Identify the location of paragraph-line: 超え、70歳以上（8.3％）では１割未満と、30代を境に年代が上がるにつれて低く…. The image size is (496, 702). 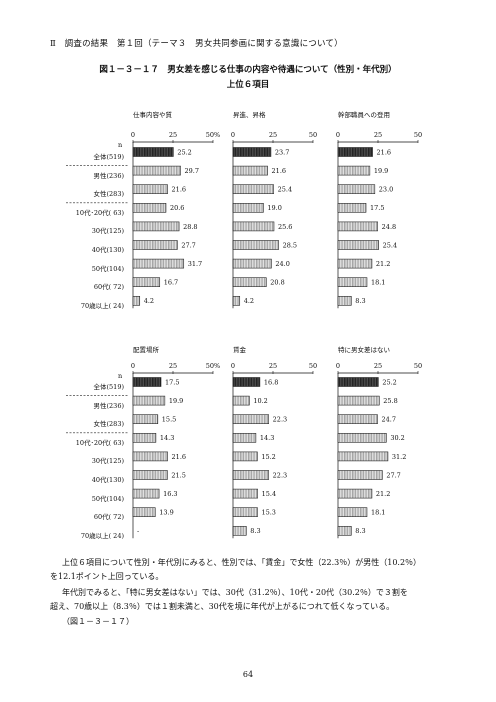
(222, 606).